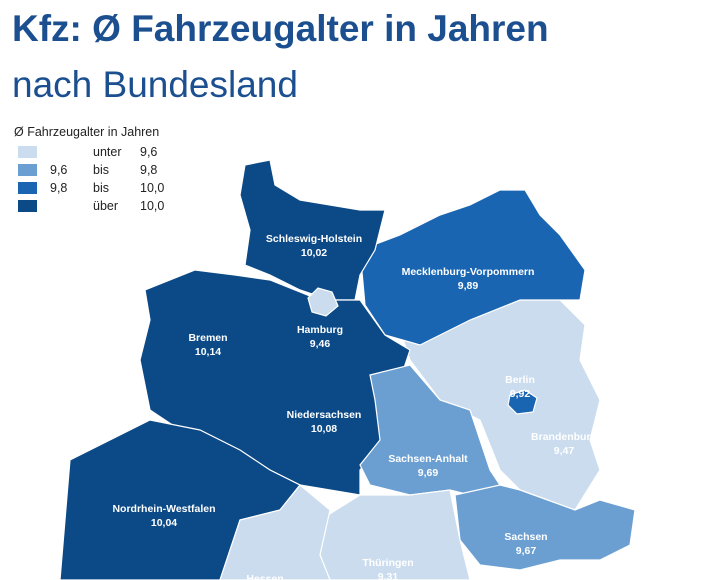 The image size is (710, 580). I want to click on region-name: Hessen, so click(264, 576).